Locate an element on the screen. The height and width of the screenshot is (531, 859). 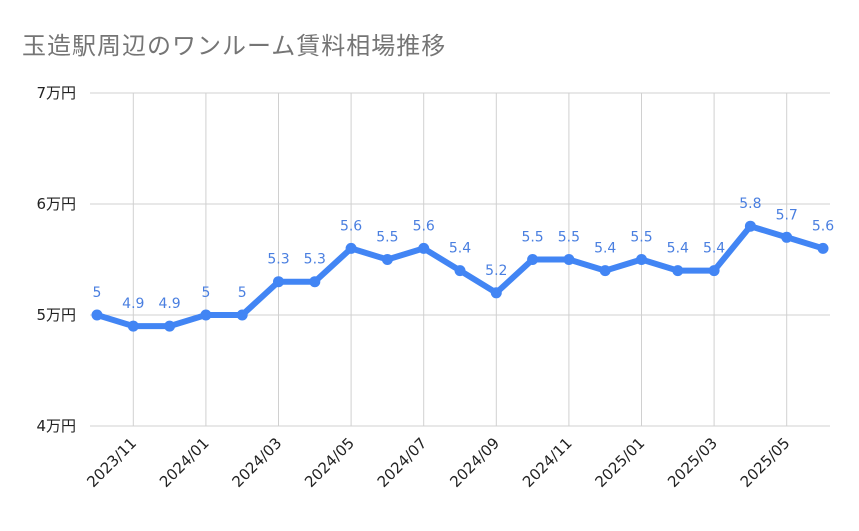
x-tick-label: 2024/03 is located at coordinates (257, 462).